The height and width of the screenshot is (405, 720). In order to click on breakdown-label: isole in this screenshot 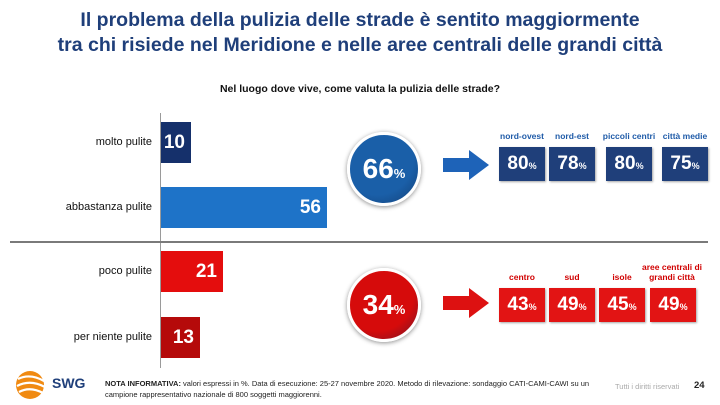, I will do `click(622, 277)`.